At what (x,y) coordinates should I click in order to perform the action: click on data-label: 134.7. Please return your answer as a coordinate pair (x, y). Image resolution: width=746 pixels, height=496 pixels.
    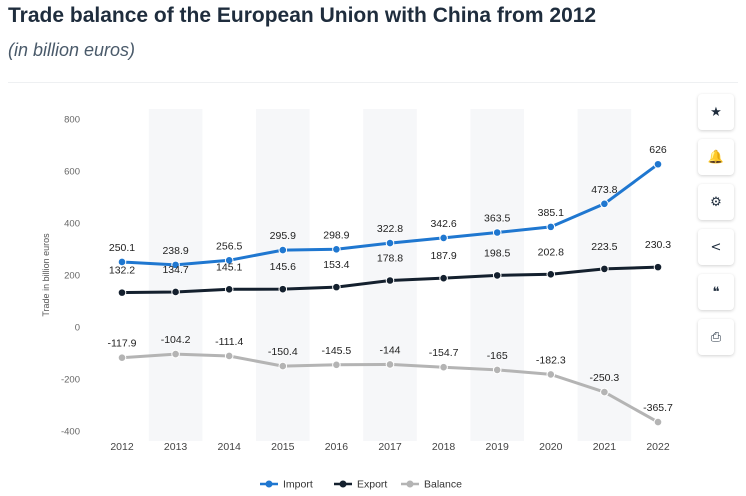
    Looking at the image, I should click on (175, 270).